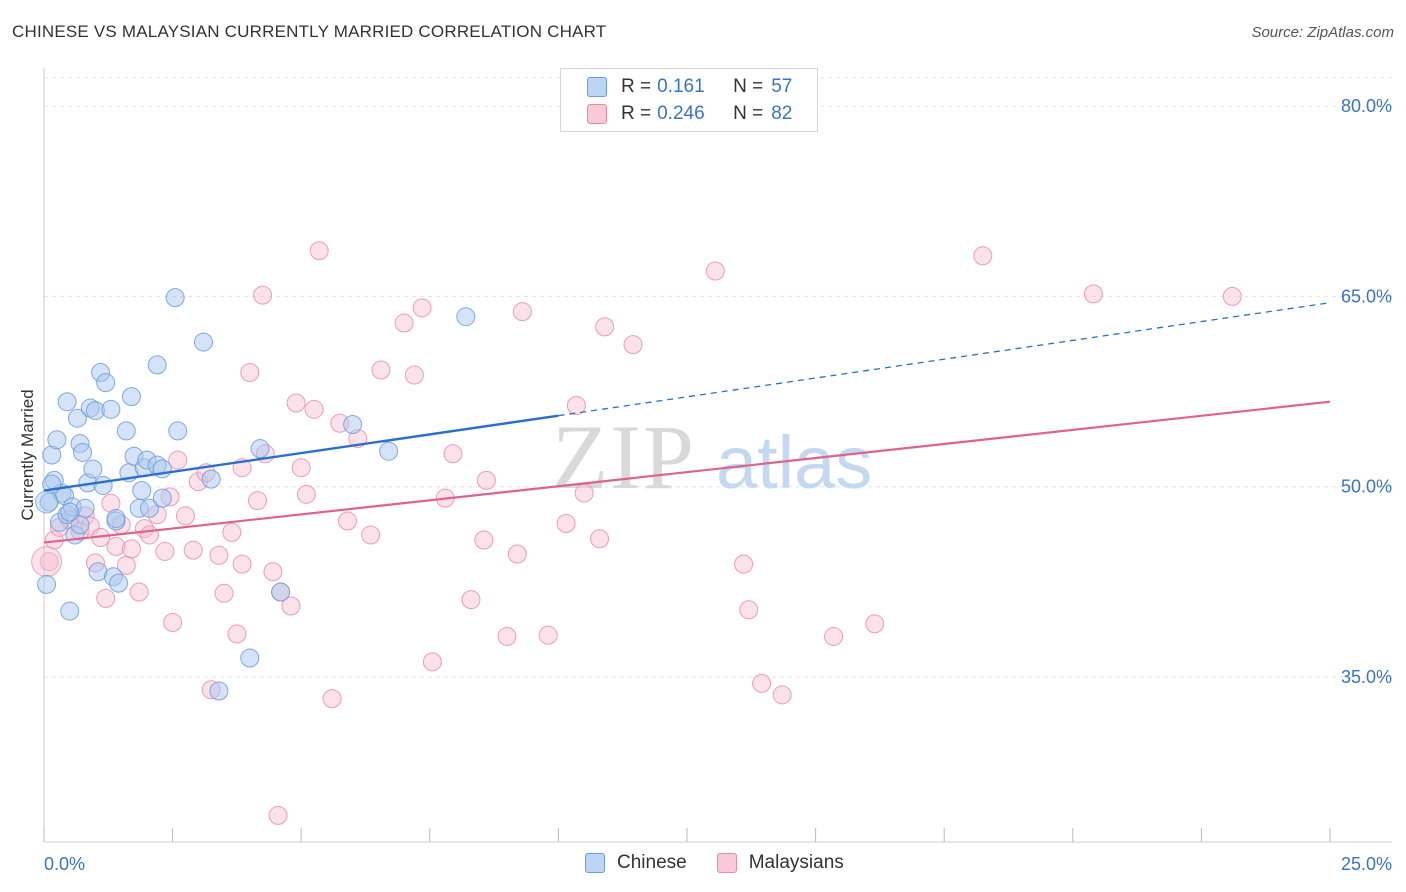 Image resolution: width=1406 pixels, height=892 pixels. Describe the element at coordinates (782, 113) in the screenshot. I see `malaysian-n-value: 82` at that location.